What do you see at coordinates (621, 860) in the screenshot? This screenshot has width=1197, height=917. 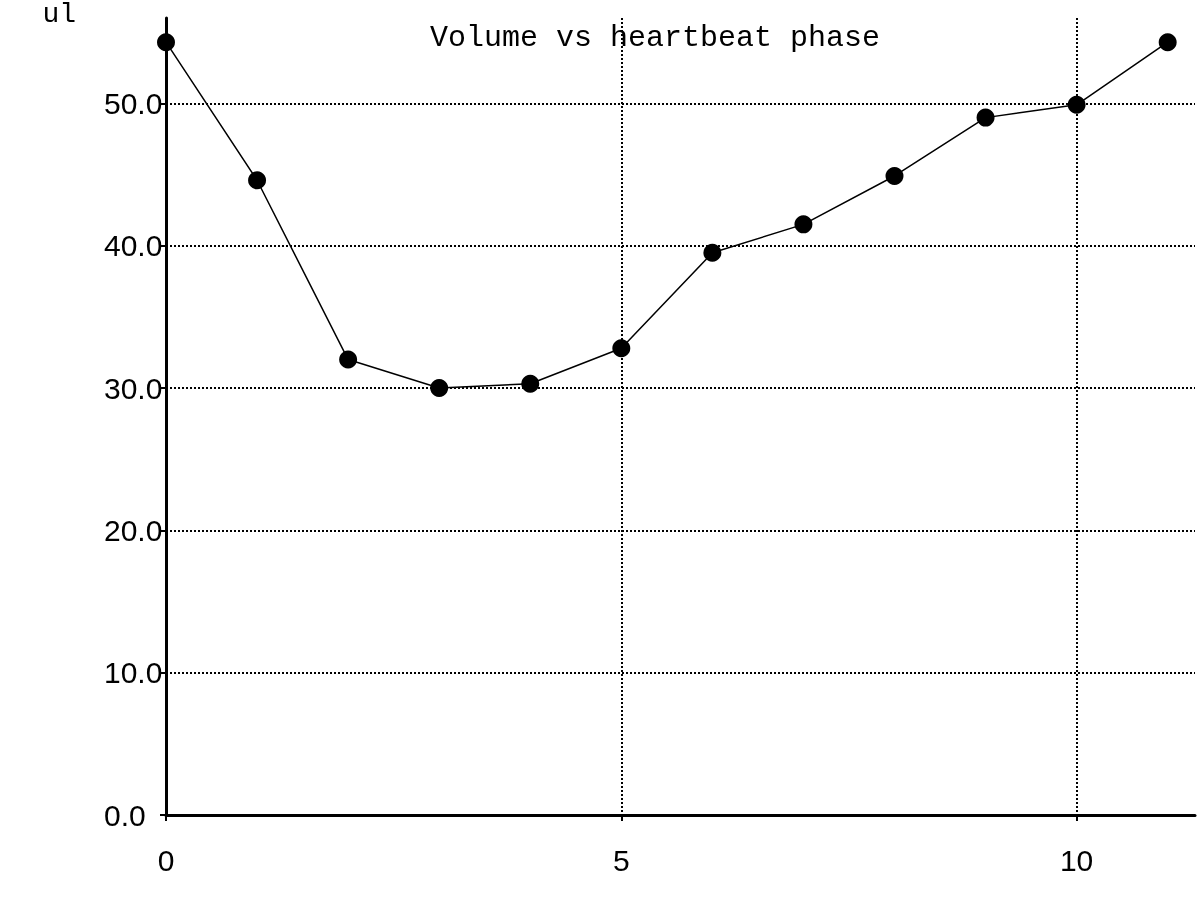 I see `x-tick-label: 5` at bounding box center [621, 860].